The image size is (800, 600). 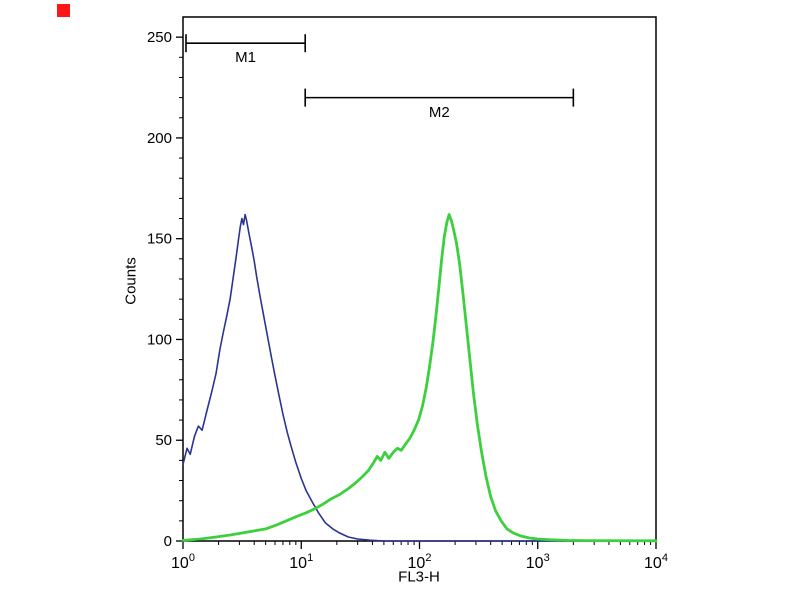 What do you see at coordinates (159, 138) in the screenshot?
I see `y-tick-label: 200` at bounding box center [159, 138].